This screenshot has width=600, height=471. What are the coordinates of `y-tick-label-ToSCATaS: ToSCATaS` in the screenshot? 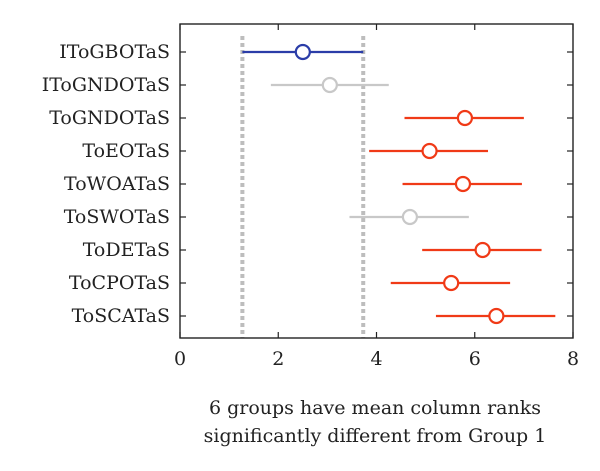 It's located at (121, 316).